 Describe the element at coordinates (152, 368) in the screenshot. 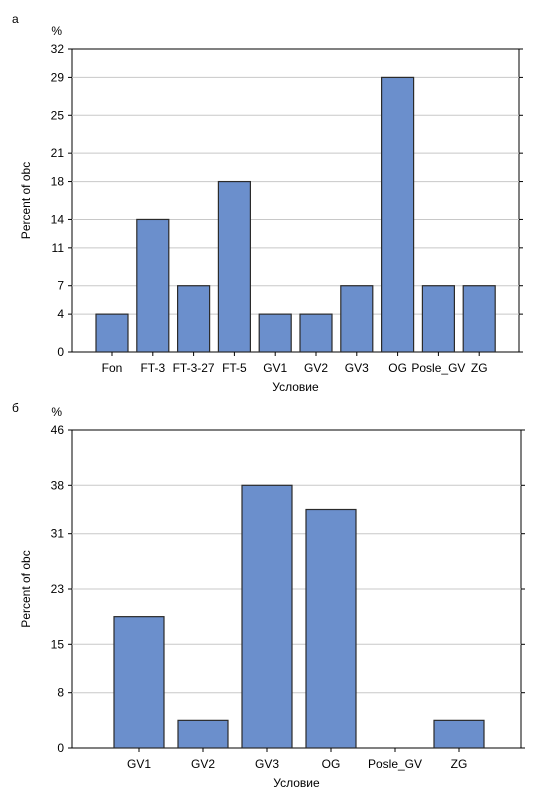

I see `x-tick-label: FT-3` at that location.